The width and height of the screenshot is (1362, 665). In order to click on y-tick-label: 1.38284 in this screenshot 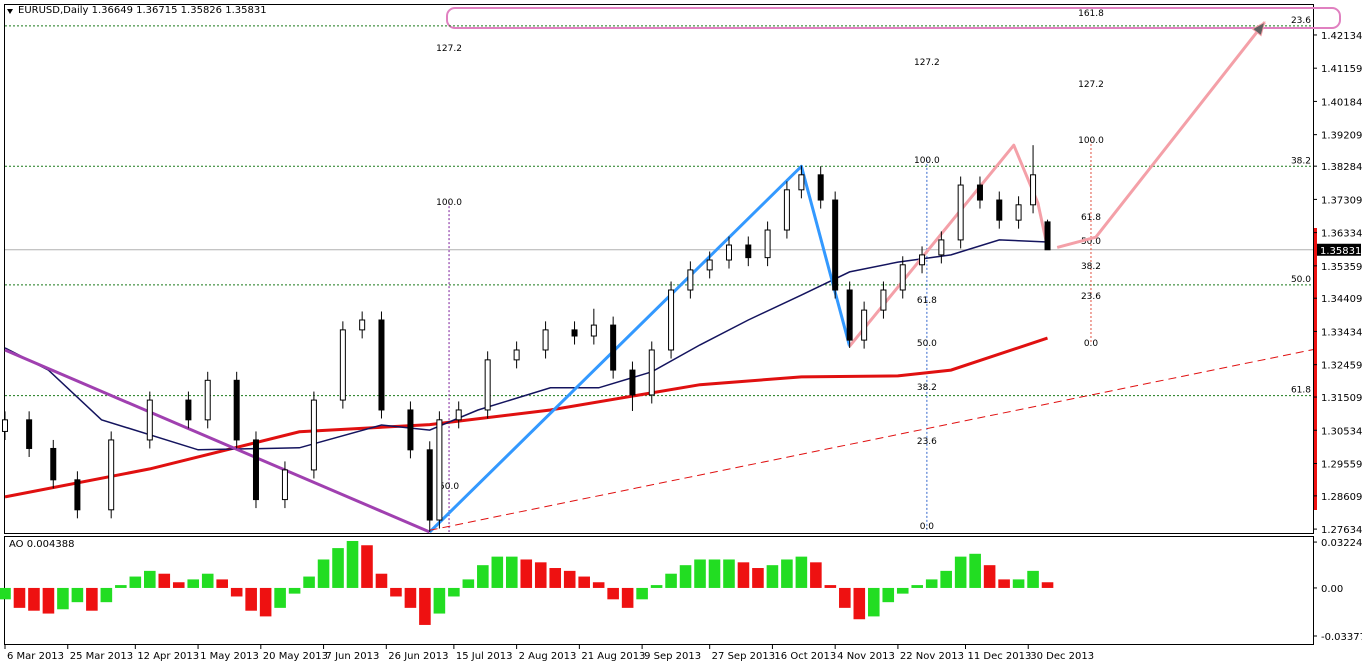, I will do `click(1341, 167)`.